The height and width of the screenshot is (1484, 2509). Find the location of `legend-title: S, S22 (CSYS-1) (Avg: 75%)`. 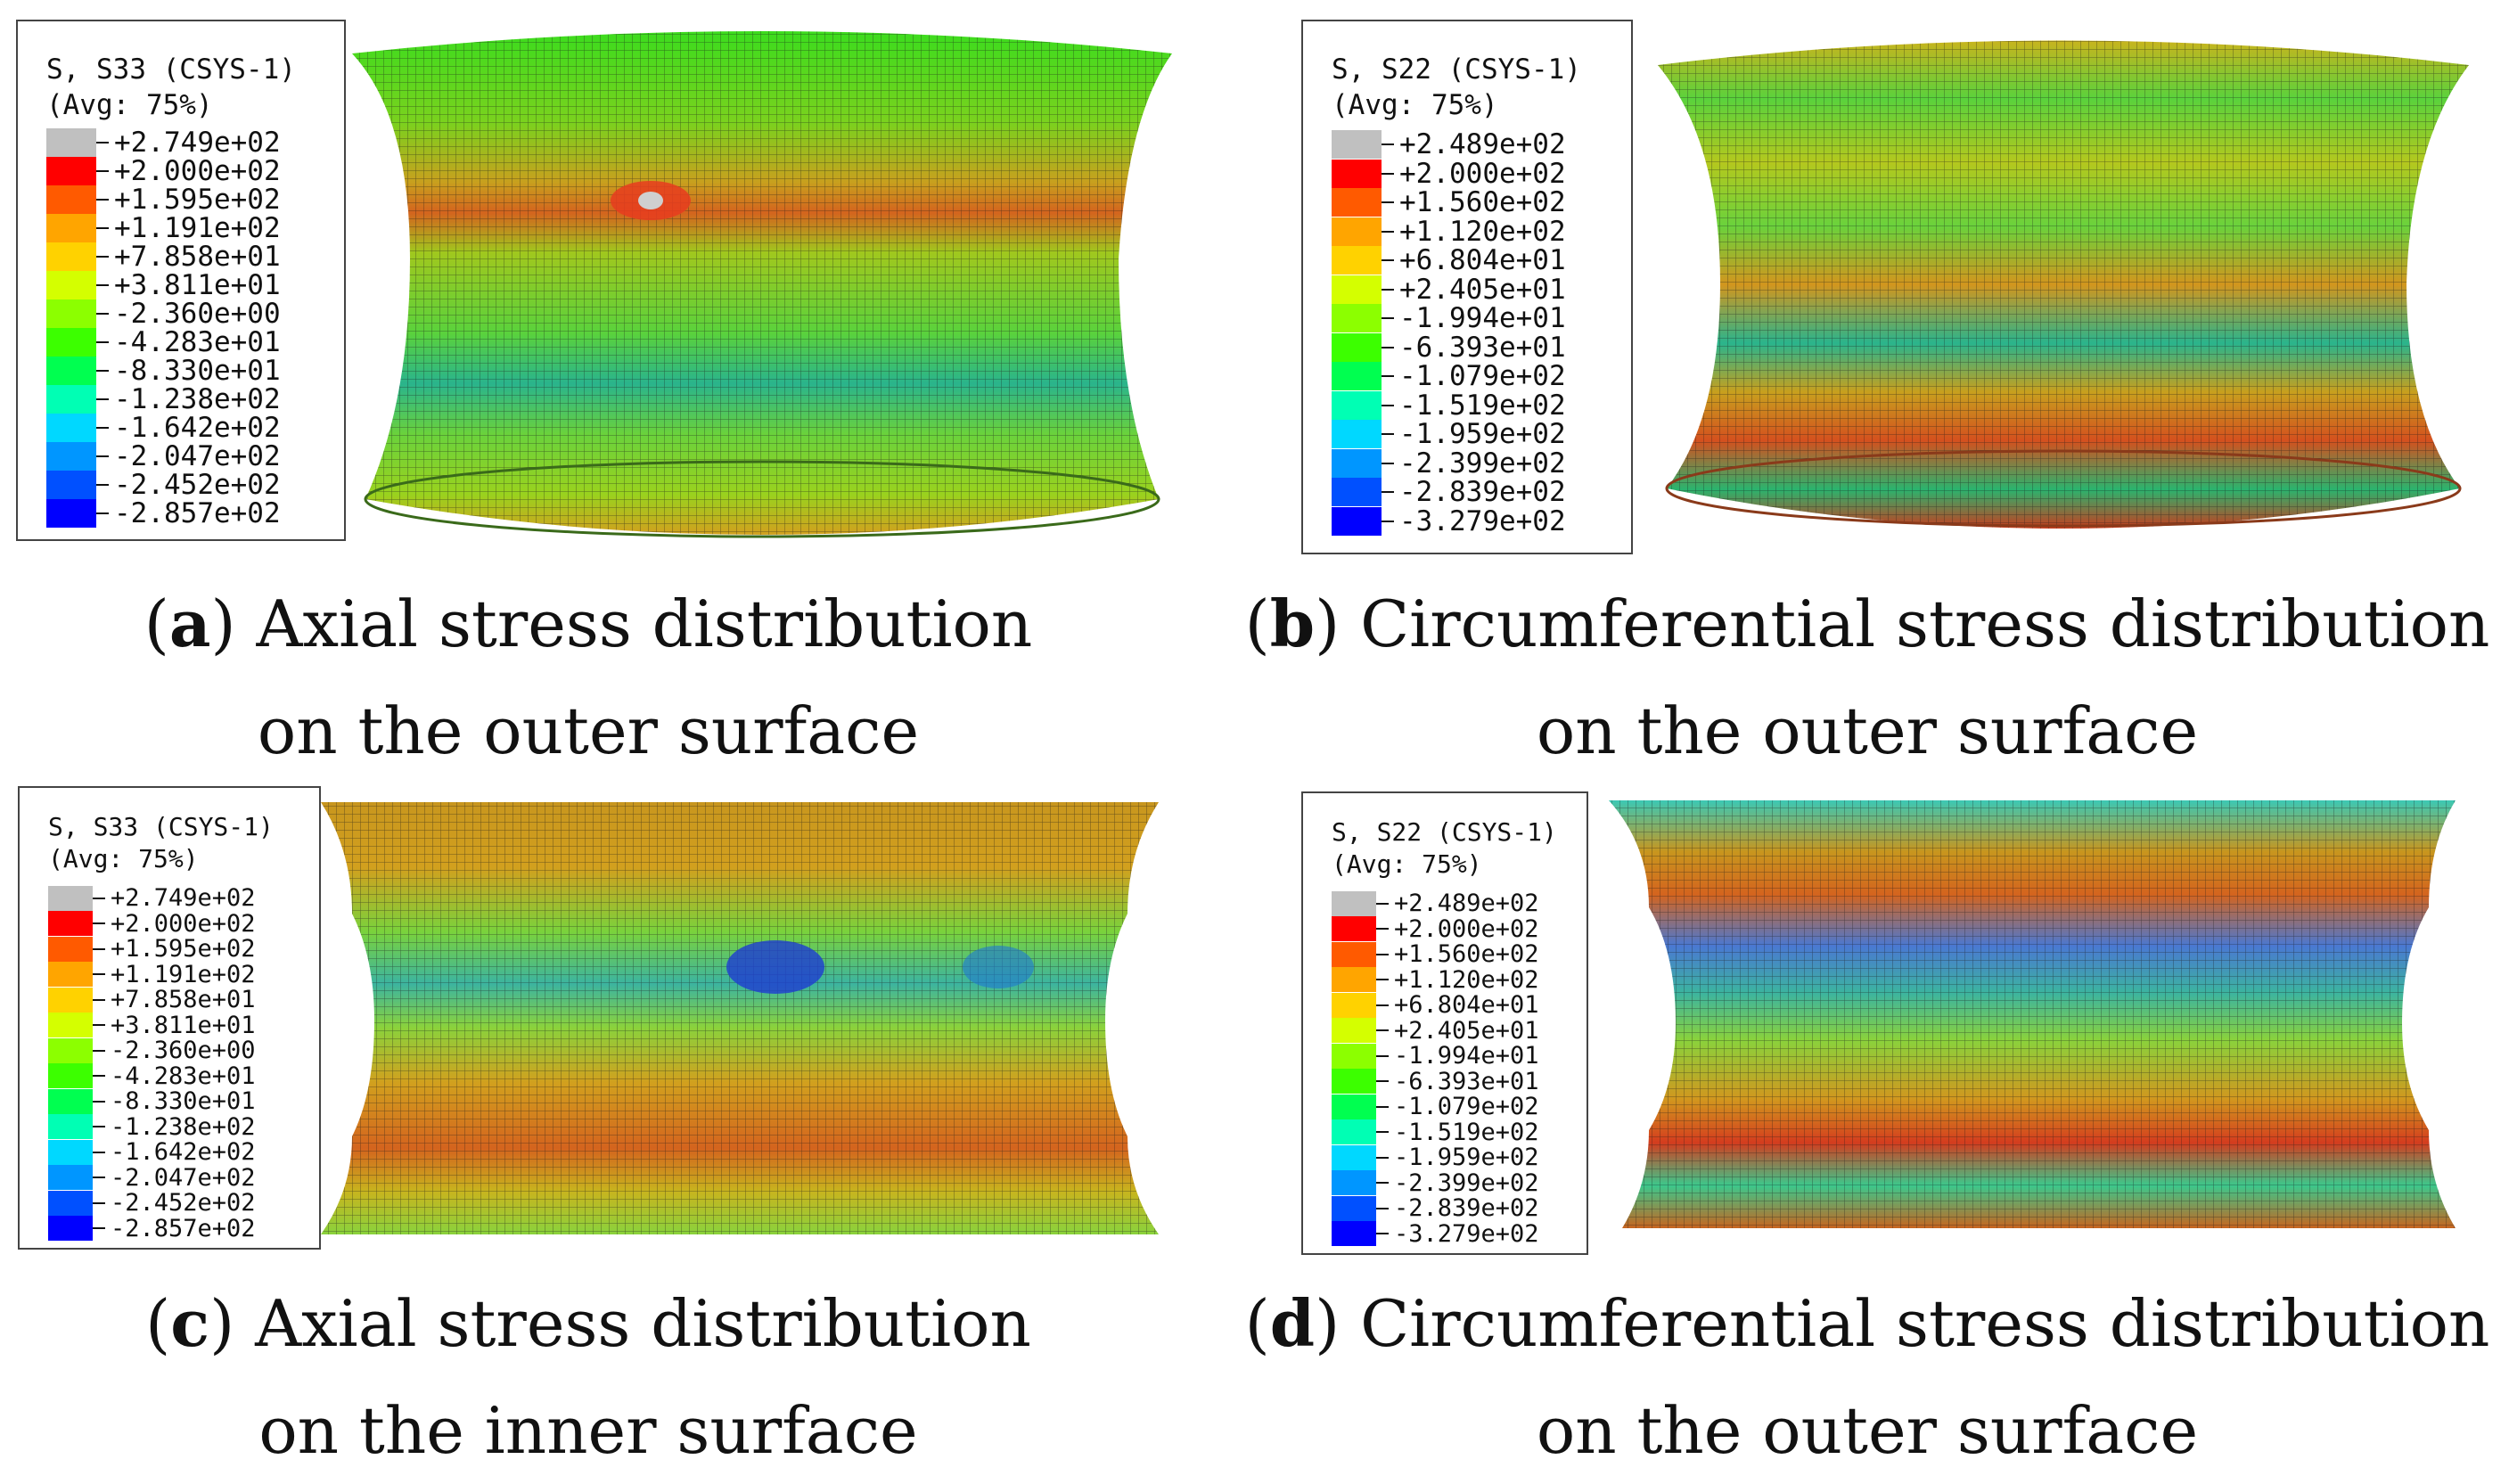

legend-title: S, S22 (CSYS-1) (Avg: 75%) is located at coordinates (1444, 848).